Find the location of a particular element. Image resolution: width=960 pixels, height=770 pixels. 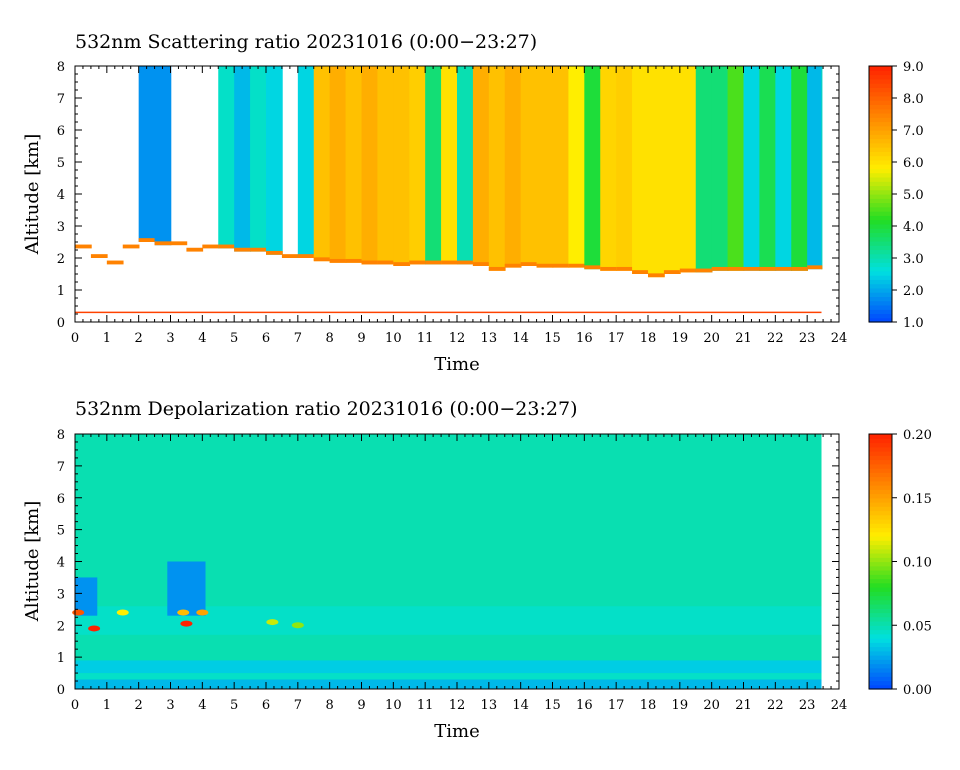

x-tick-label: 22 is located at coordinates (775, 338).